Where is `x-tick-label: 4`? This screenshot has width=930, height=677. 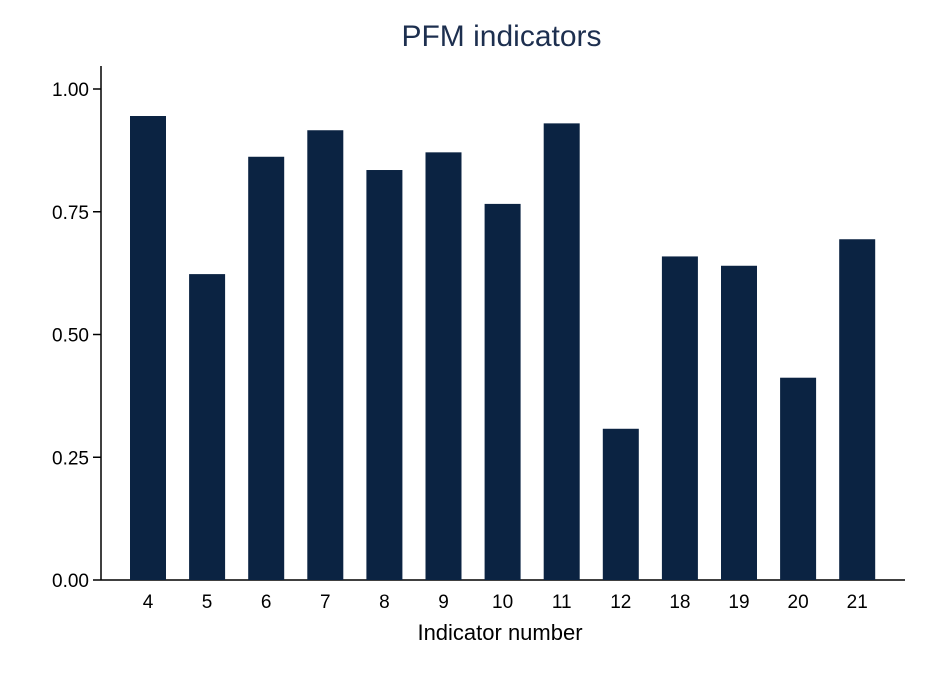 x-tick-label: 4 is located at coordinates (148, 602).